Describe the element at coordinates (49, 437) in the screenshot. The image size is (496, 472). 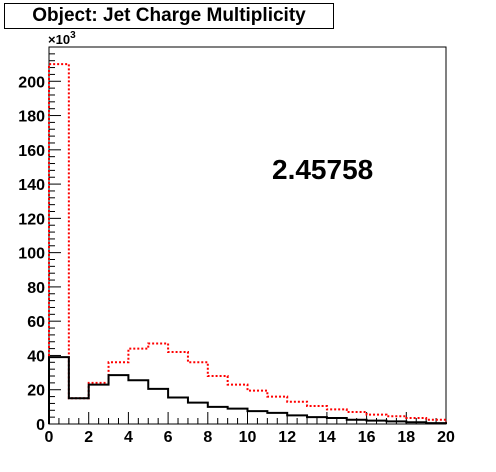
I see `x-tick-label: 0` at that location.